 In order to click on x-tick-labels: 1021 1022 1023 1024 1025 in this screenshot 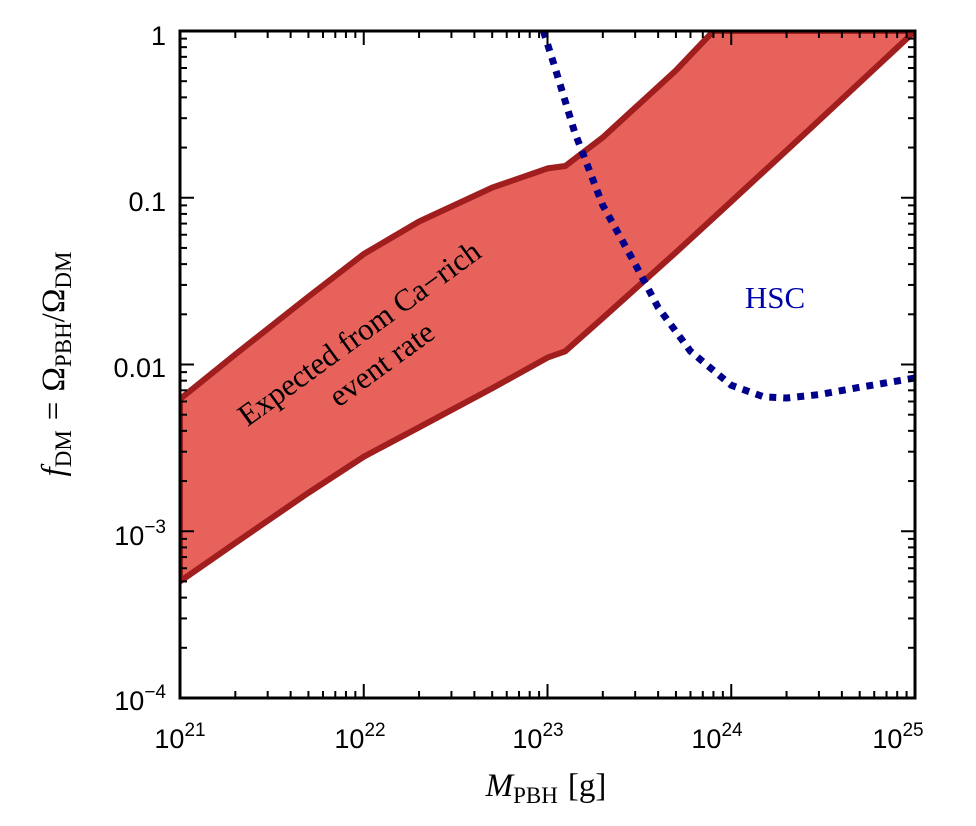, I will do `click(538, 737)`.